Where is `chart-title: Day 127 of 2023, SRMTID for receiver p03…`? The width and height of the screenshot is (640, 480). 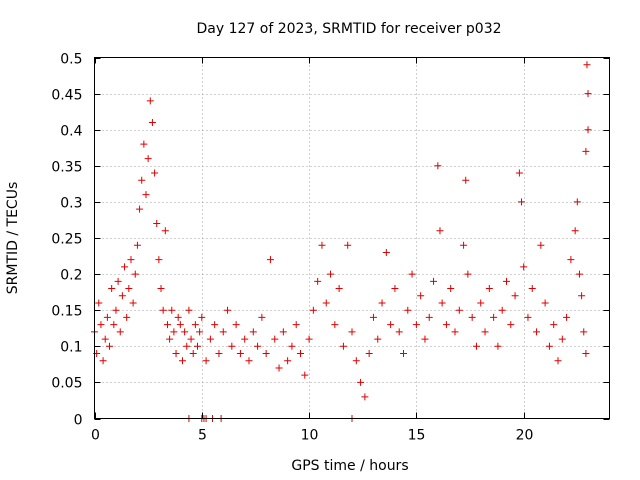
chart-title: Day 127 of 2023, SRMTID for receiver p03… is located at coordinates (348, 29).